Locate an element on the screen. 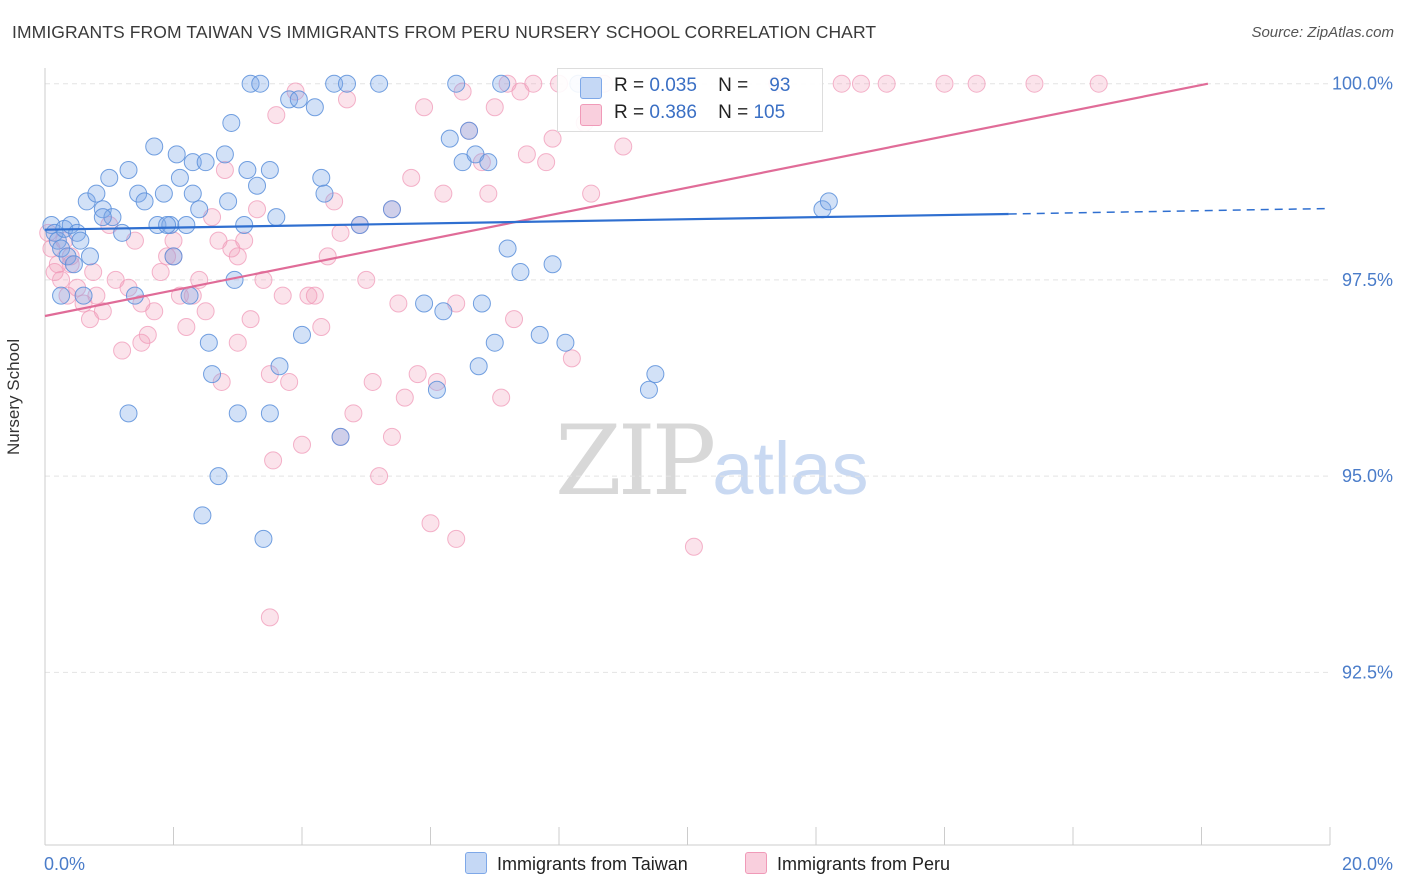 The height and width of the screenshot is (892, 1406). bottom-legend-peru: Immigrants from Peru is located at coordinates (847, 863).